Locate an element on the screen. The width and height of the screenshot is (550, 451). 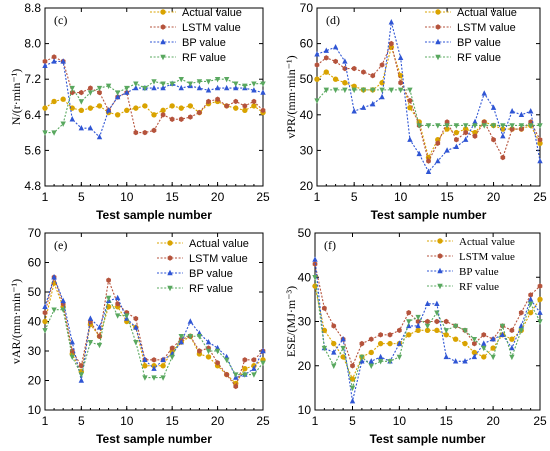
series-line-bp is located at coordinates (428, 97).